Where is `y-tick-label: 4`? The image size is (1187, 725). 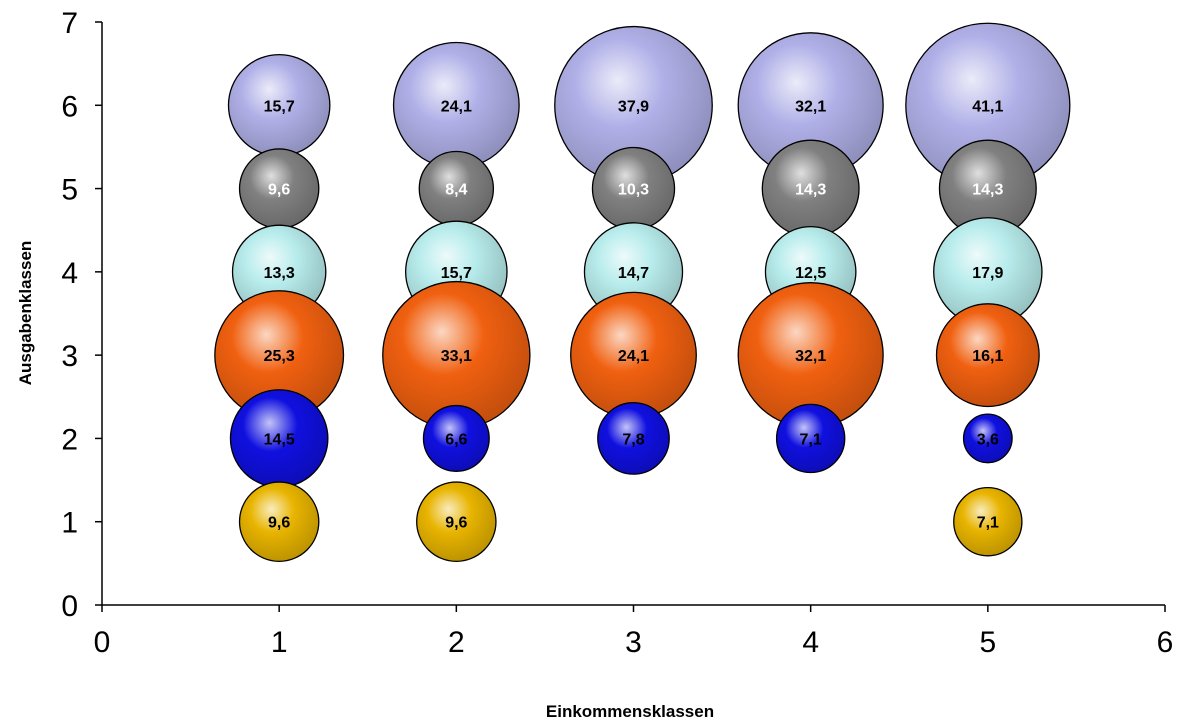
y-tick-label: 4 is located at coordinates (69, 273).